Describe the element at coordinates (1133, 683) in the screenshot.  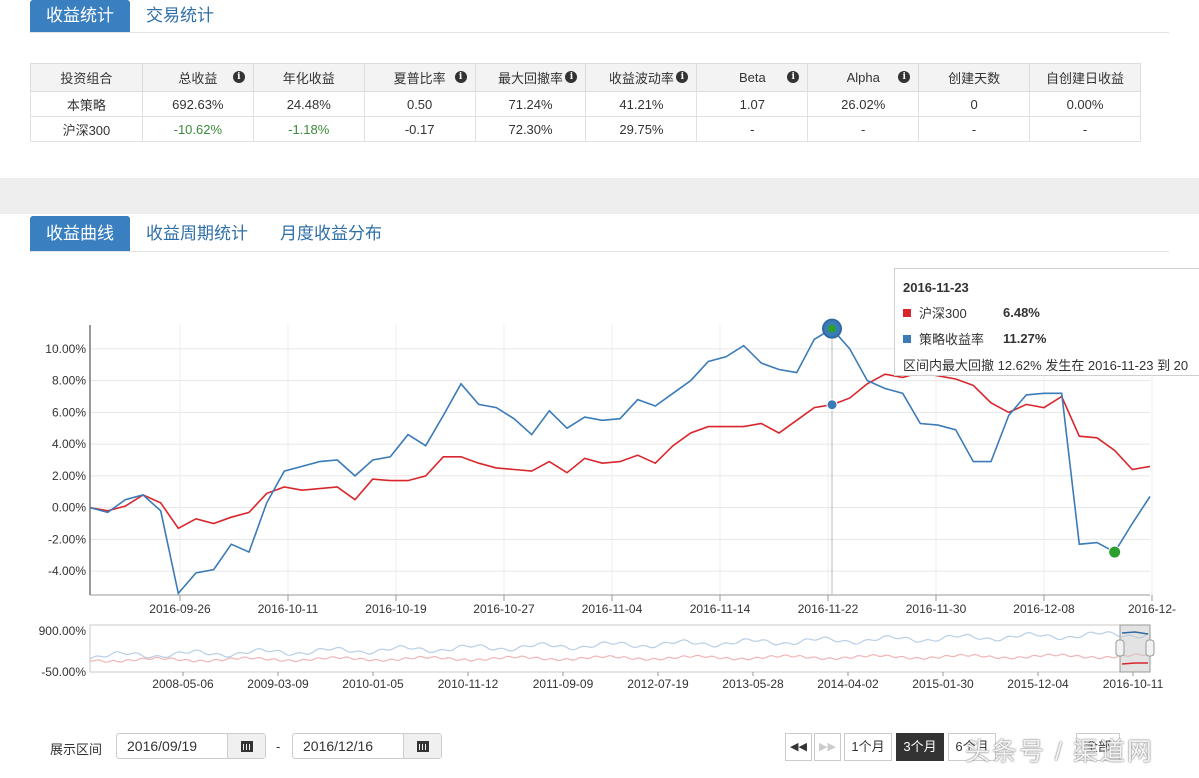
I see `nav-x-tick-label: 2016-10-11` at that location.